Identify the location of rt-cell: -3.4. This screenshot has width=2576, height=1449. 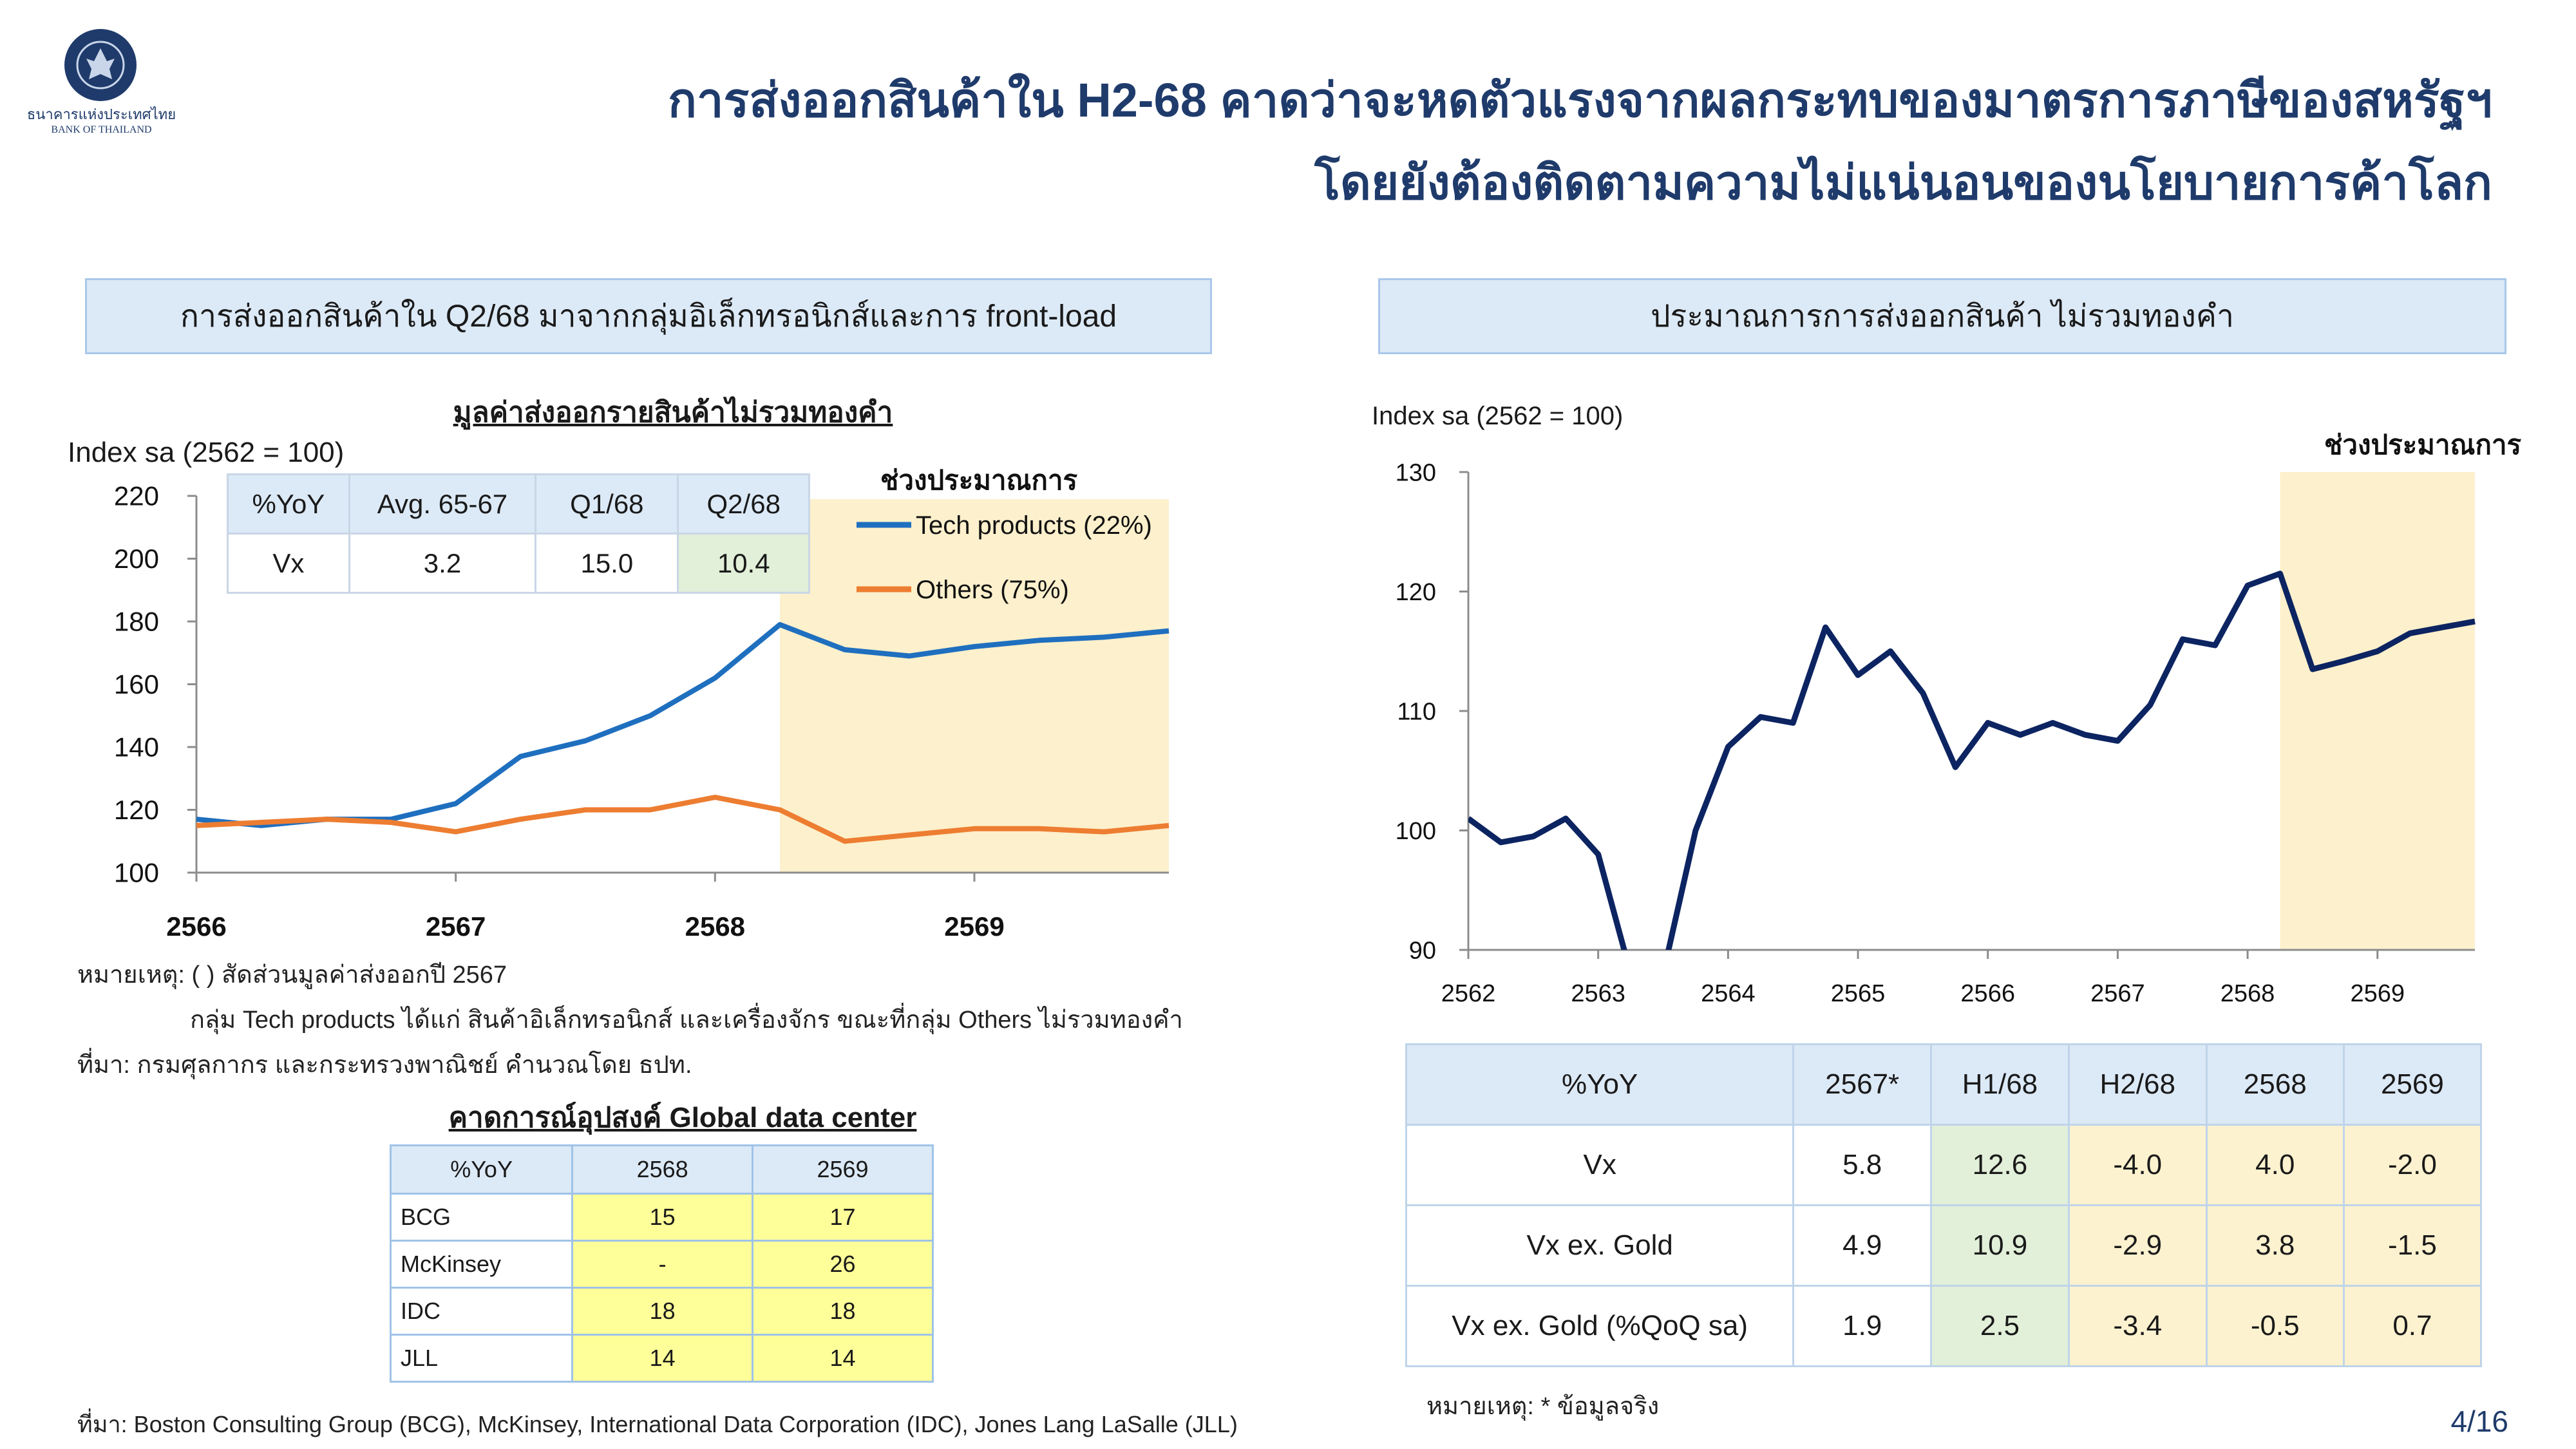
(2137, 1326).